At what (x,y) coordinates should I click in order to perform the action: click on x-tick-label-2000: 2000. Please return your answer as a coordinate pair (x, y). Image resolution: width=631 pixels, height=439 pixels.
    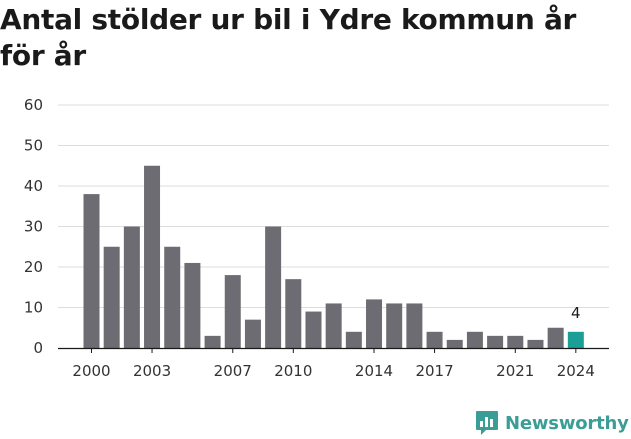
    Looking at the image, I should click on (91, 371).